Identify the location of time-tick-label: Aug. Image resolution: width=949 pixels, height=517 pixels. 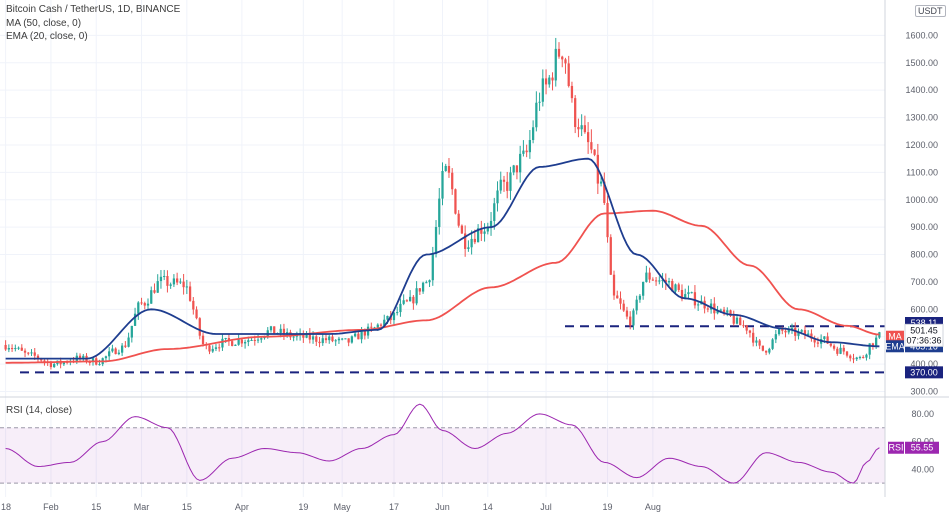
(653, 507).